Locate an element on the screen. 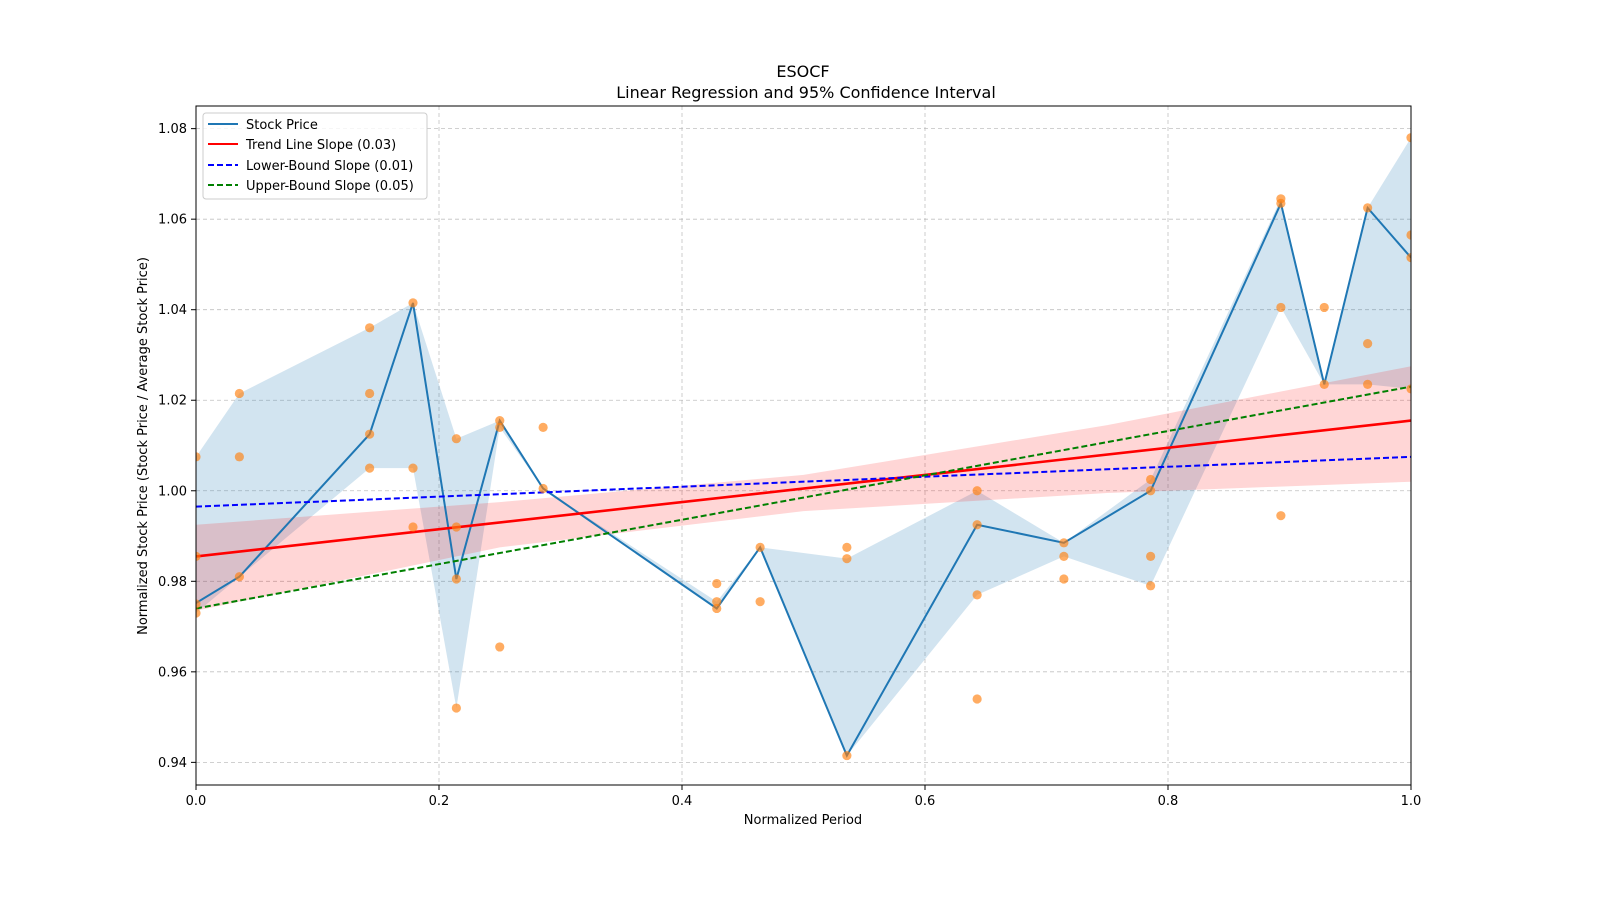  y-tick-label: 1.00 is located at coordinates (172, 491).